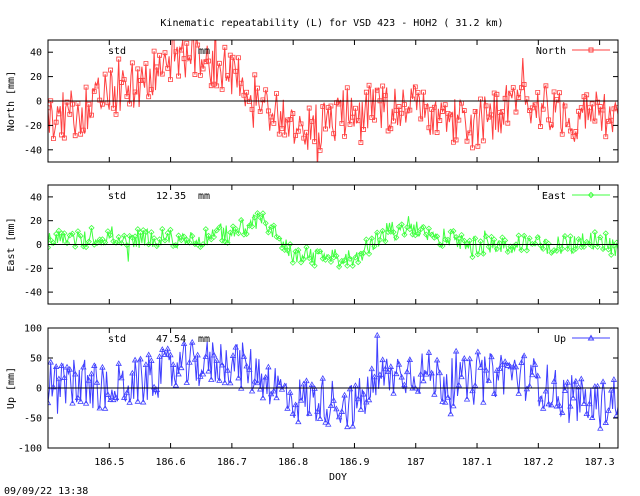  What do you see at coordinates (36, 221) in the screenshot?
I see `east-ytick-label: 20` at bounding box center [36, 221].